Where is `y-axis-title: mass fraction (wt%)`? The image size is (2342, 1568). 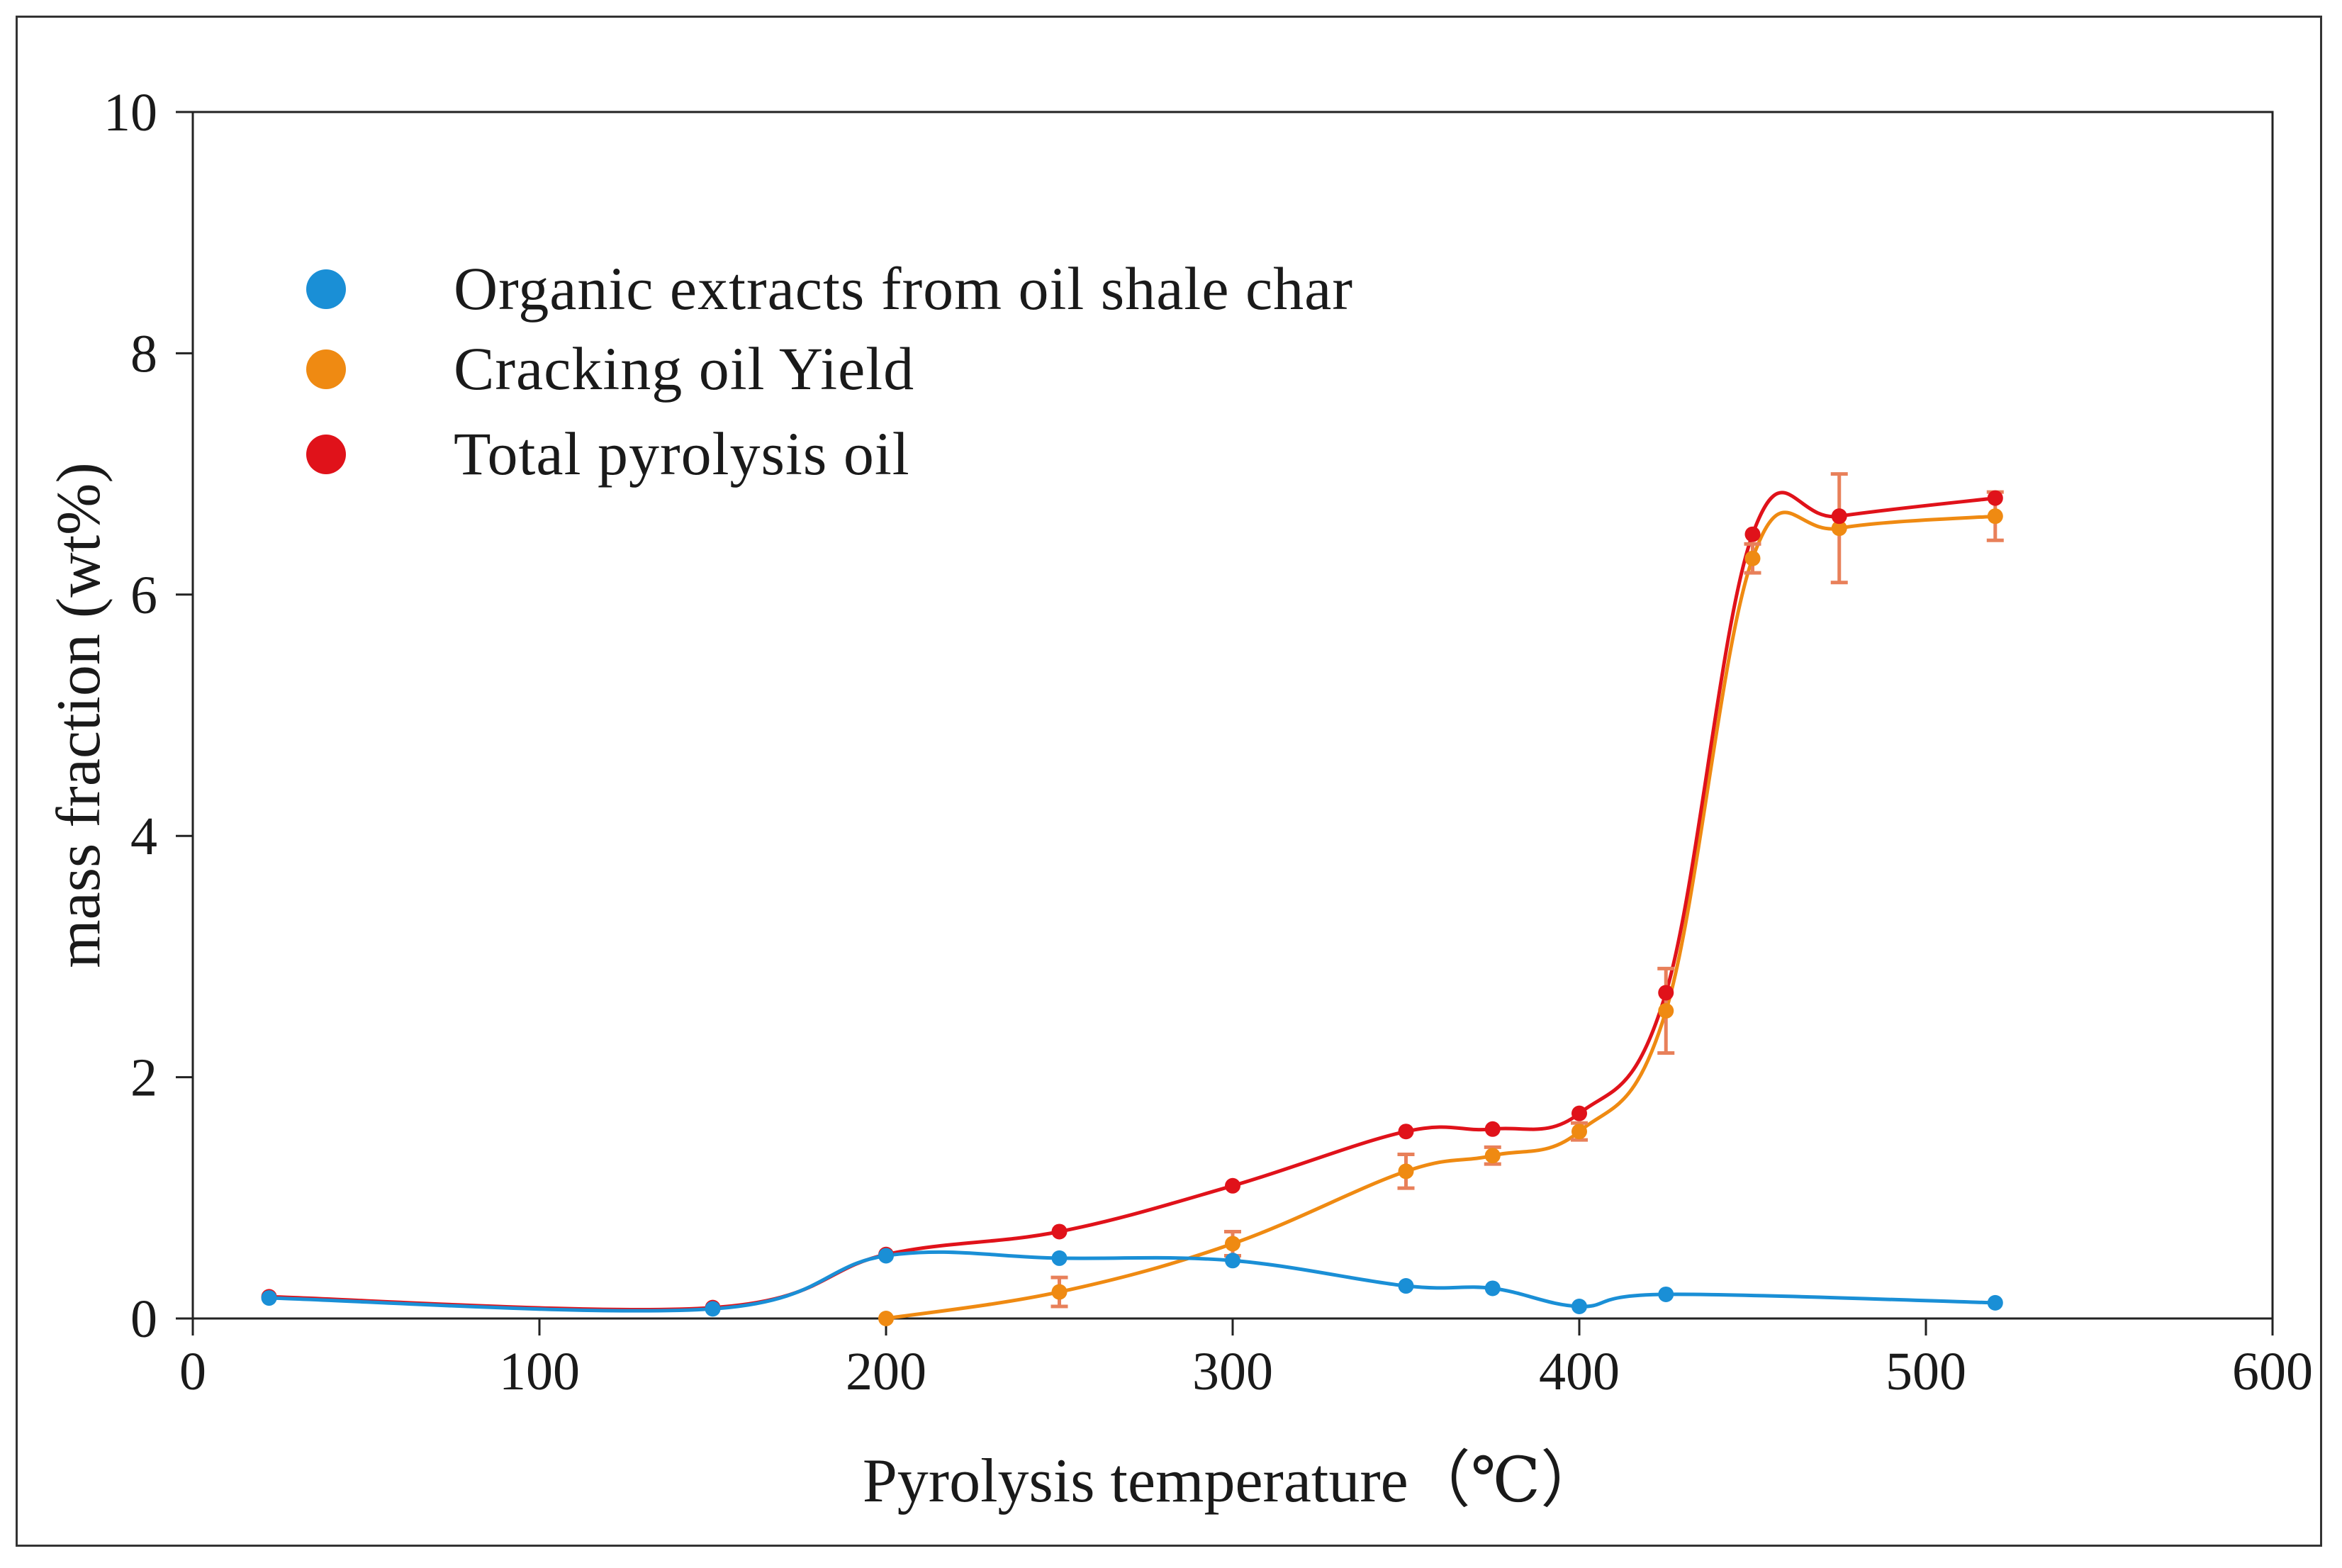
y-axis-title: mass fraction (wt%) is located at coordinates (79, 715).